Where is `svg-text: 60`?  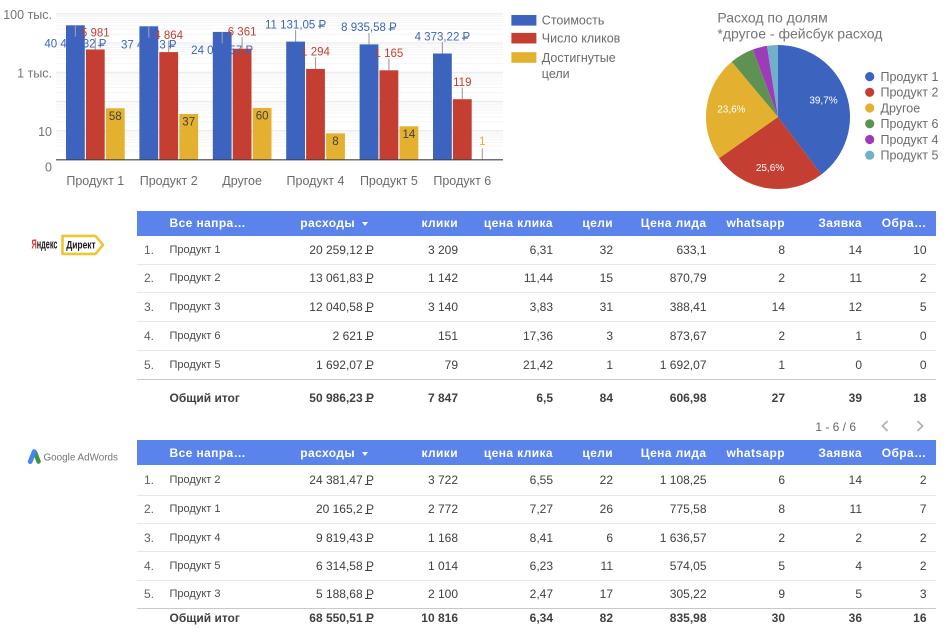
svg-text: 60 is located at coordinates (262, 117).